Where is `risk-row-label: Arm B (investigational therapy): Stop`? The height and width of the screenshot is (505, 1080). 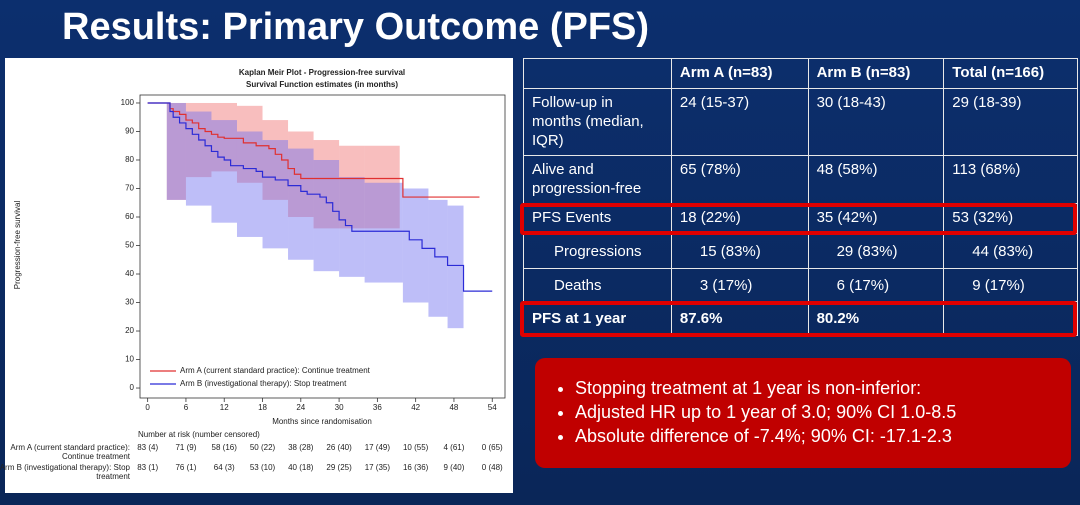
risk-row-label: Arm B (investigational therapy): Stop is located at coordinates (65, 467).